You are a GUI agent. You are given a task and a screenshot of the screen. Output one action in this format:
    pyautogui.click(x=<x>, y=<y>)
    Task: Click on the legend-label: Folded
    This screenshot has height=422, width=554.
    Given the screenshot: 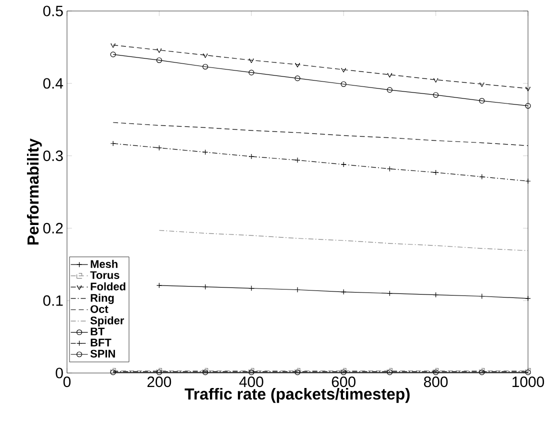 What is the action you would take?
    pyautogui.click(x=108, y=286)
    